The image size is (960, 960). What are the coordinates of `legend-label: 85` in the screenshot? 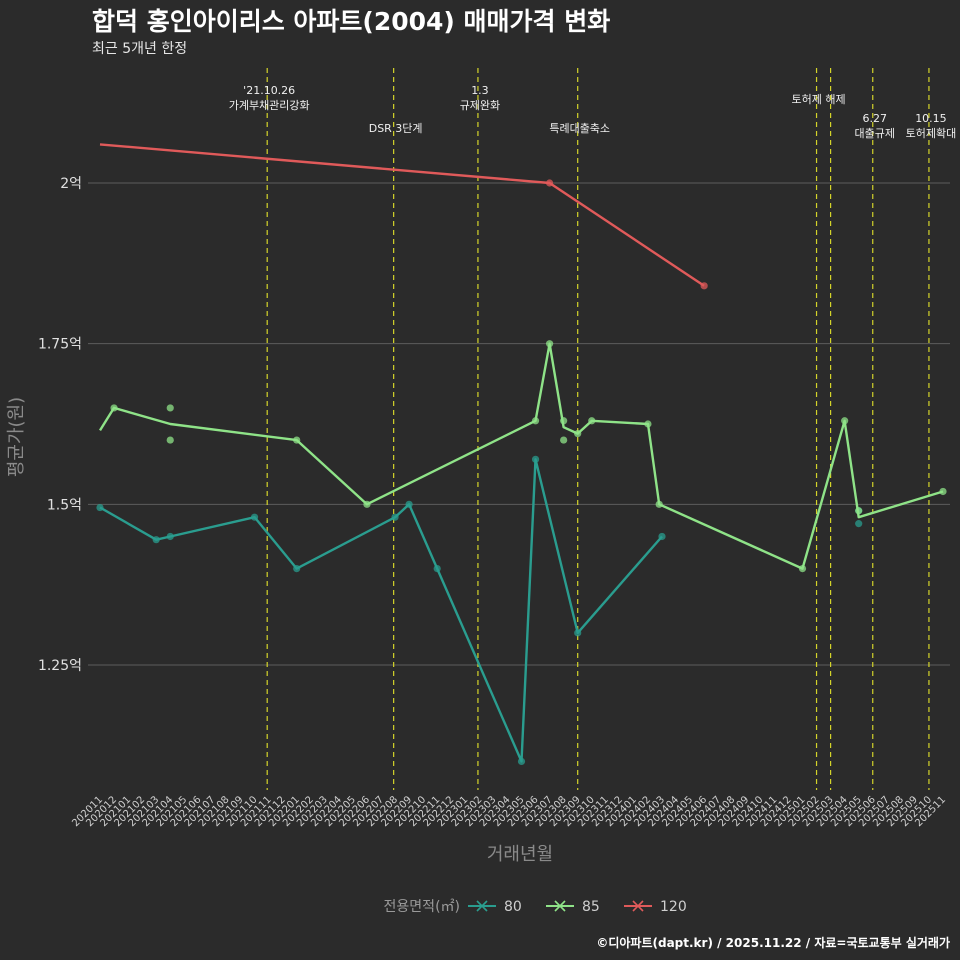 It's located at (591, 907).